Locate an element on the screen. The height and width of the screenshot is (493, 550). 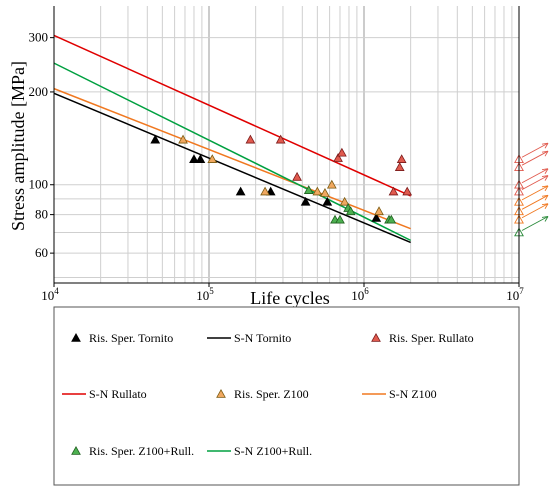
legend-label: S-N Tornito is located at coordinates (262, 338).